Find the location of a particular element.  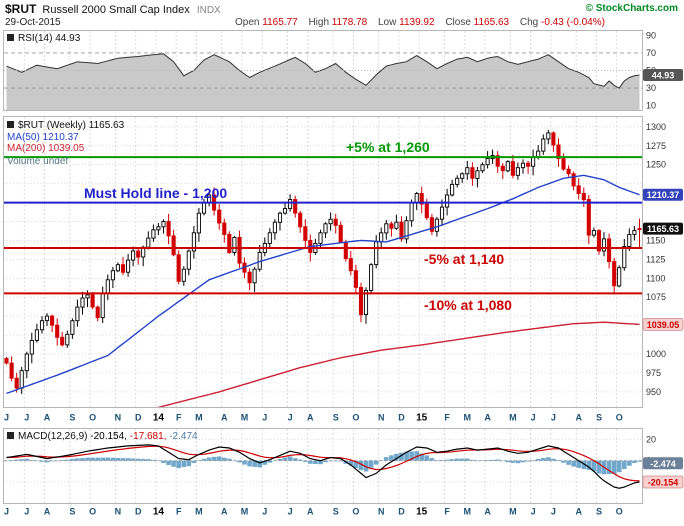

axis-badge-label: -2.474 is located at coordinates (663, 464).